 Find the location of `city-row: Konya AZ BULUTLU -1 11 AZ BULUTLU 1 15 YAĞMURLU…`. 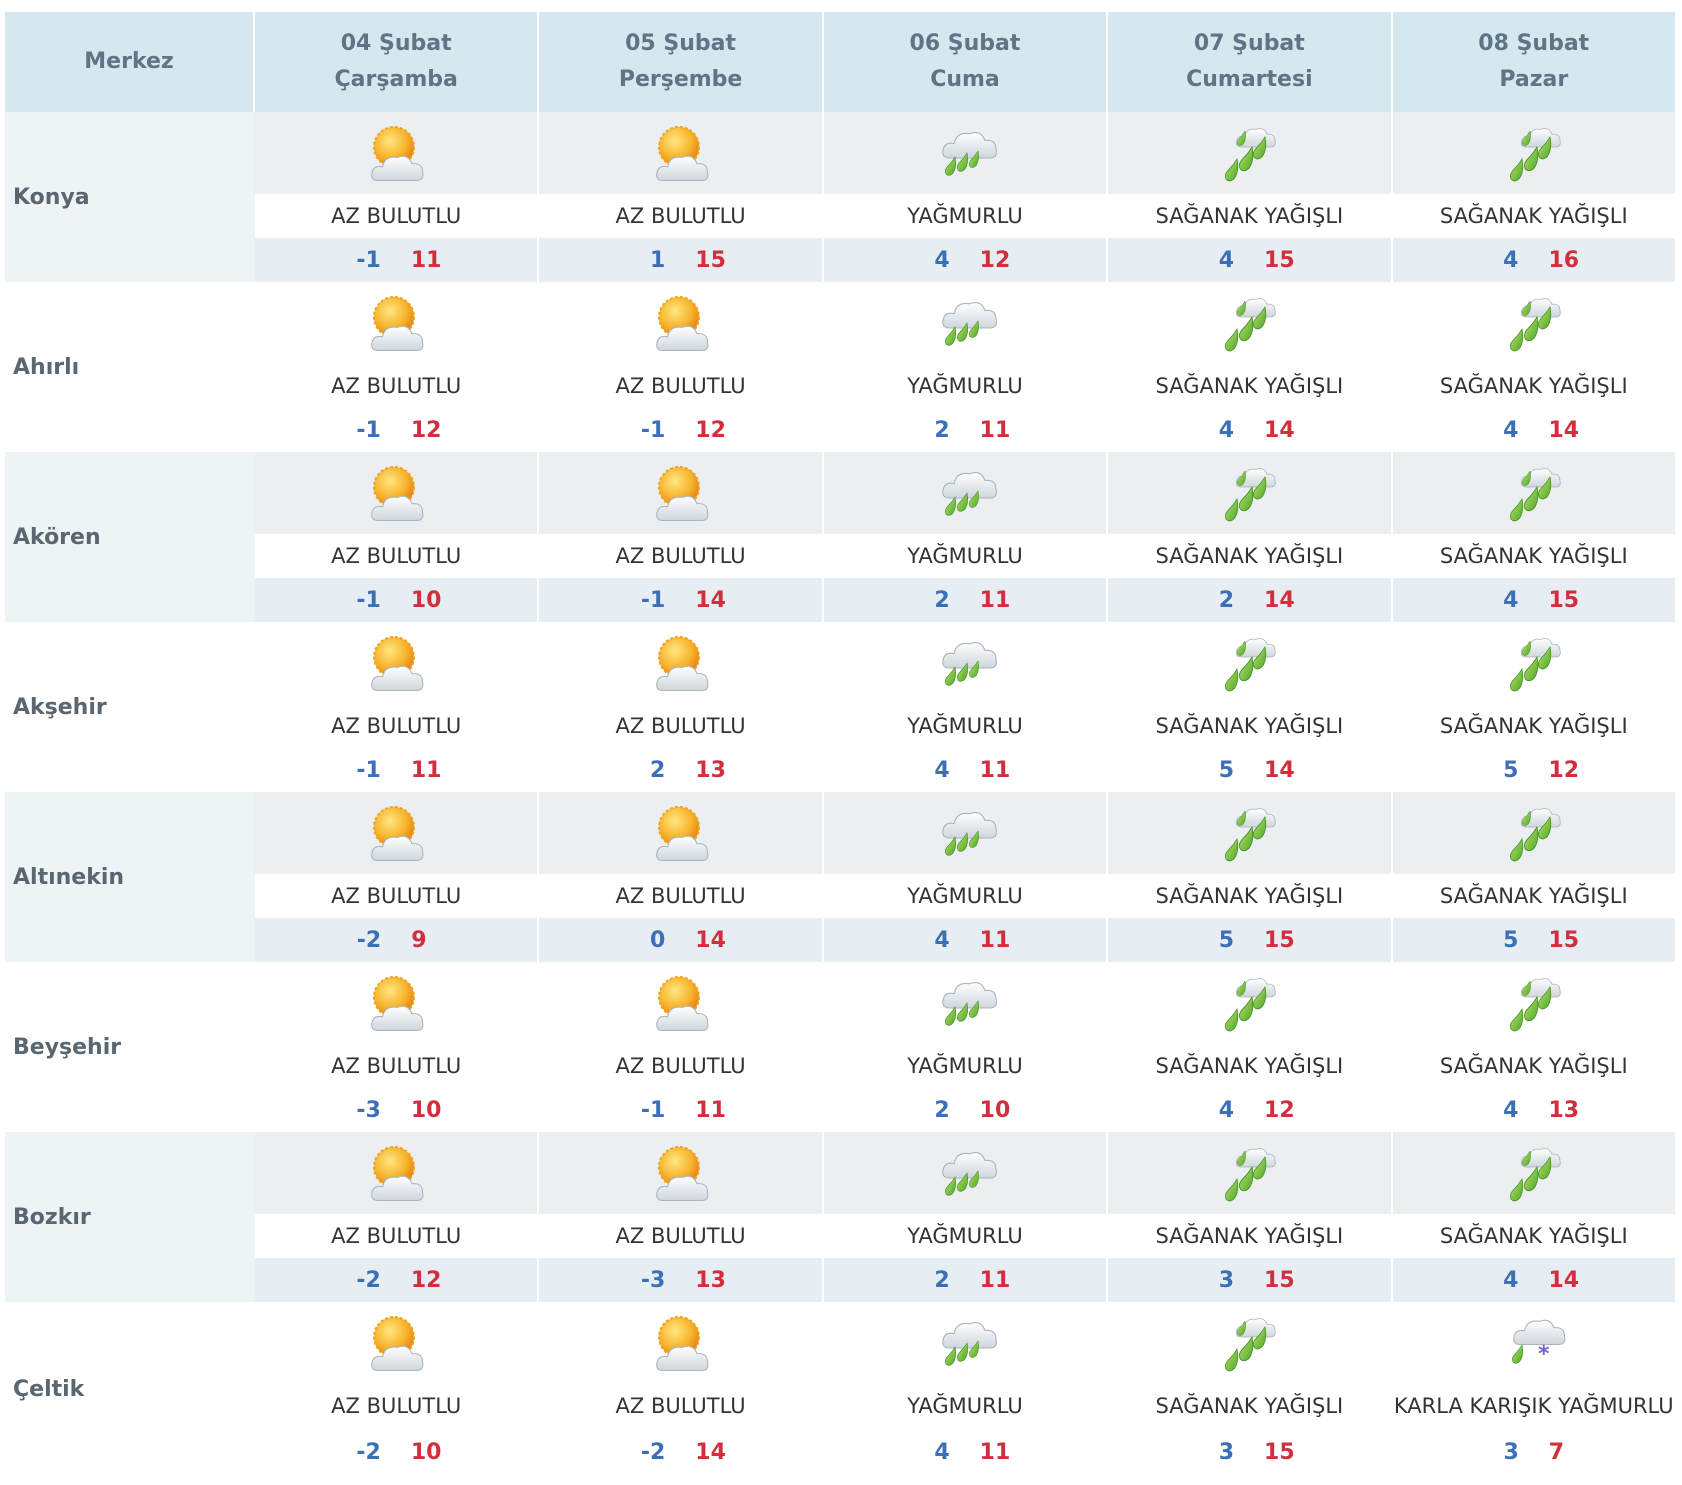

city-row: Konya AZ BULUTLU -1 11 AZ BULUTLU 1 15 YAĞMURLU… is located at coordinates (841, 197).